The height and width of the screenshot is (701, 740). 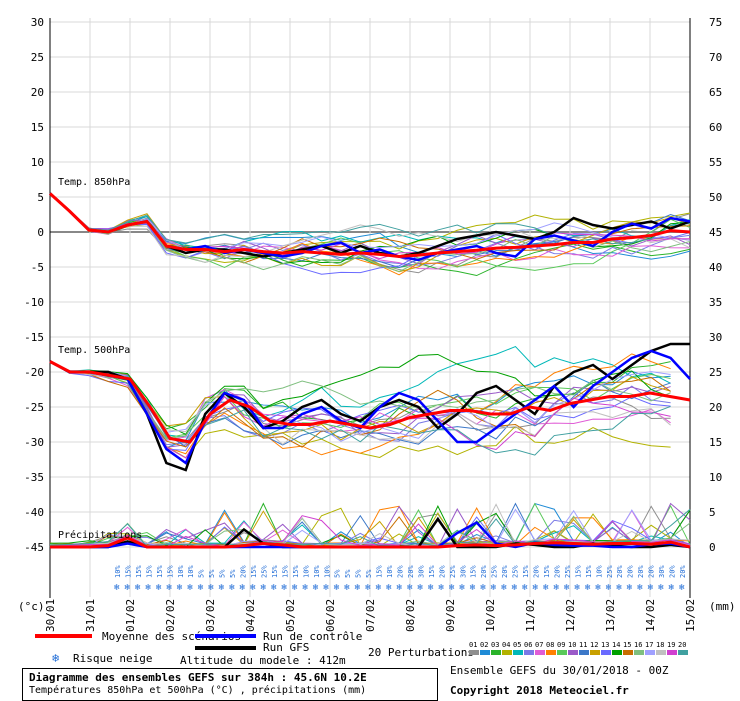 What do you see at coordinates (34, 547) in the screenshot?
I see `y-left-tick: -45` at bounding box center [34, 547].